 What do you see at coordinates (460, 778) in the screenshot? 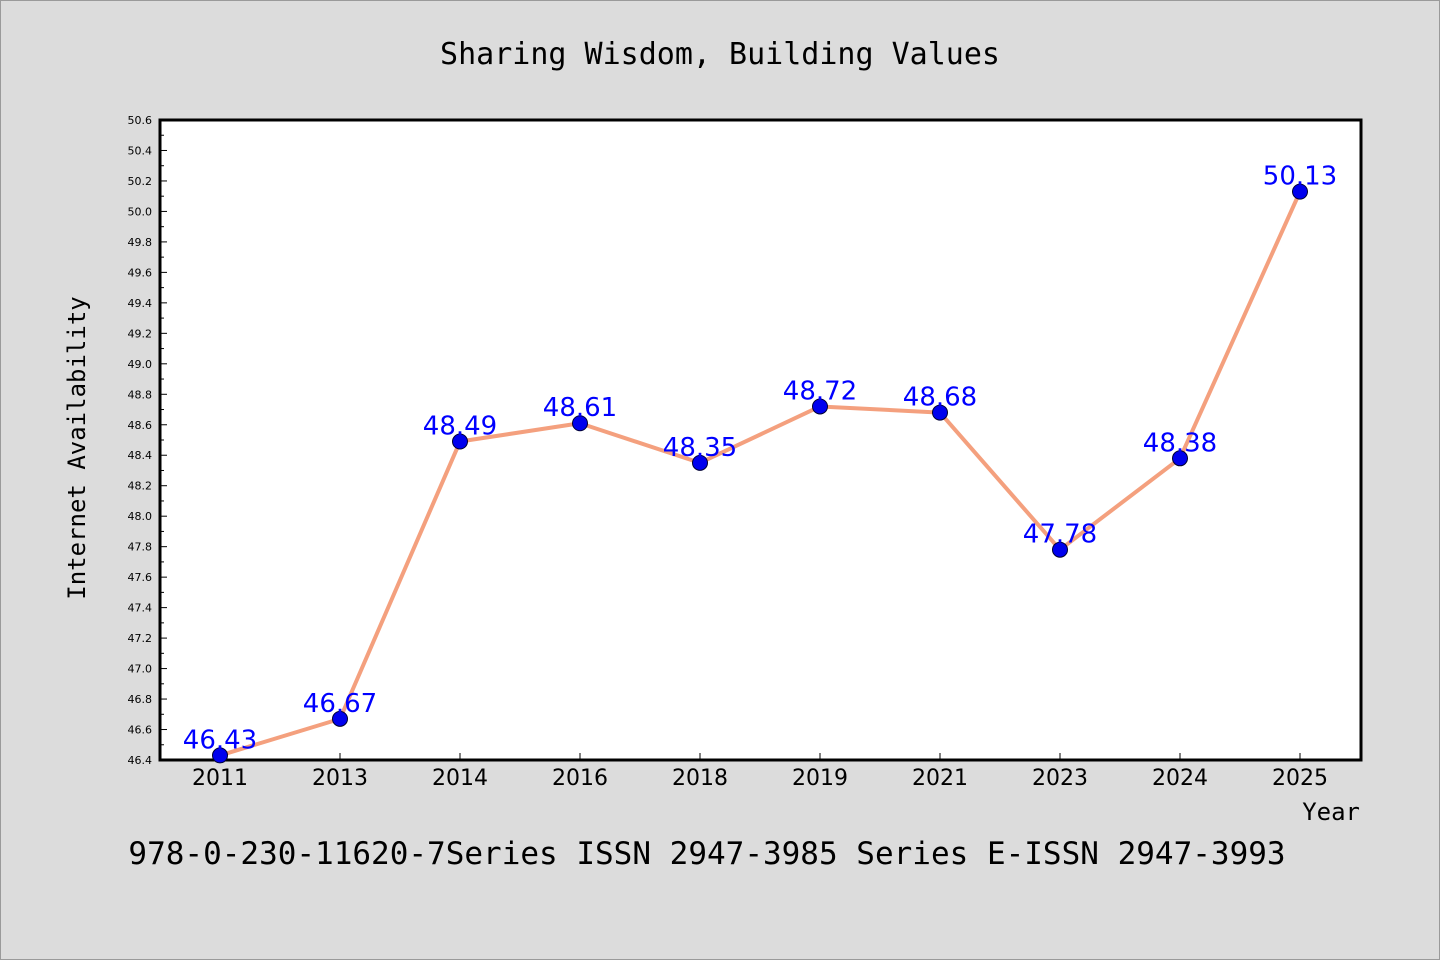
I see `x-tick-label: 2014` at bounding box center [460, 778].